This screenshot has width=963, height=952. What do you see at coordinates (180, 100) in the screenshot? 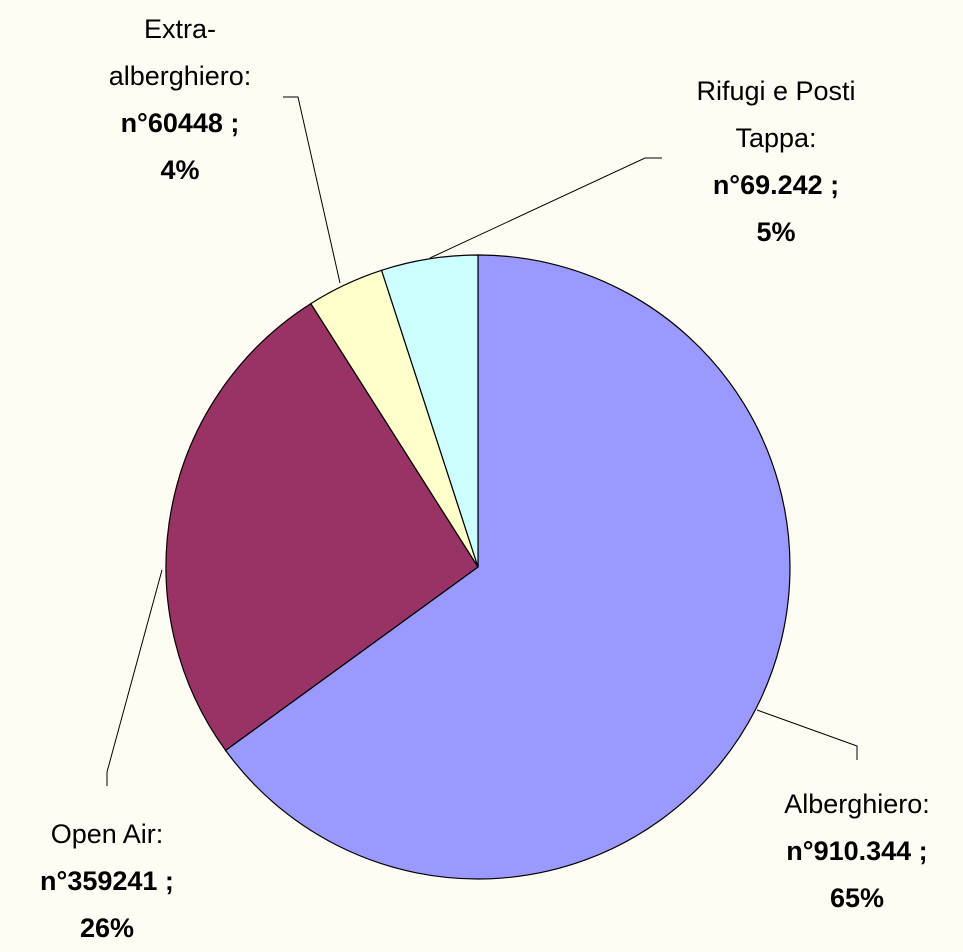
I see `slice-label: Extra-alberghiero: n°60448 ; 4%` at bounding box center [180, 100].